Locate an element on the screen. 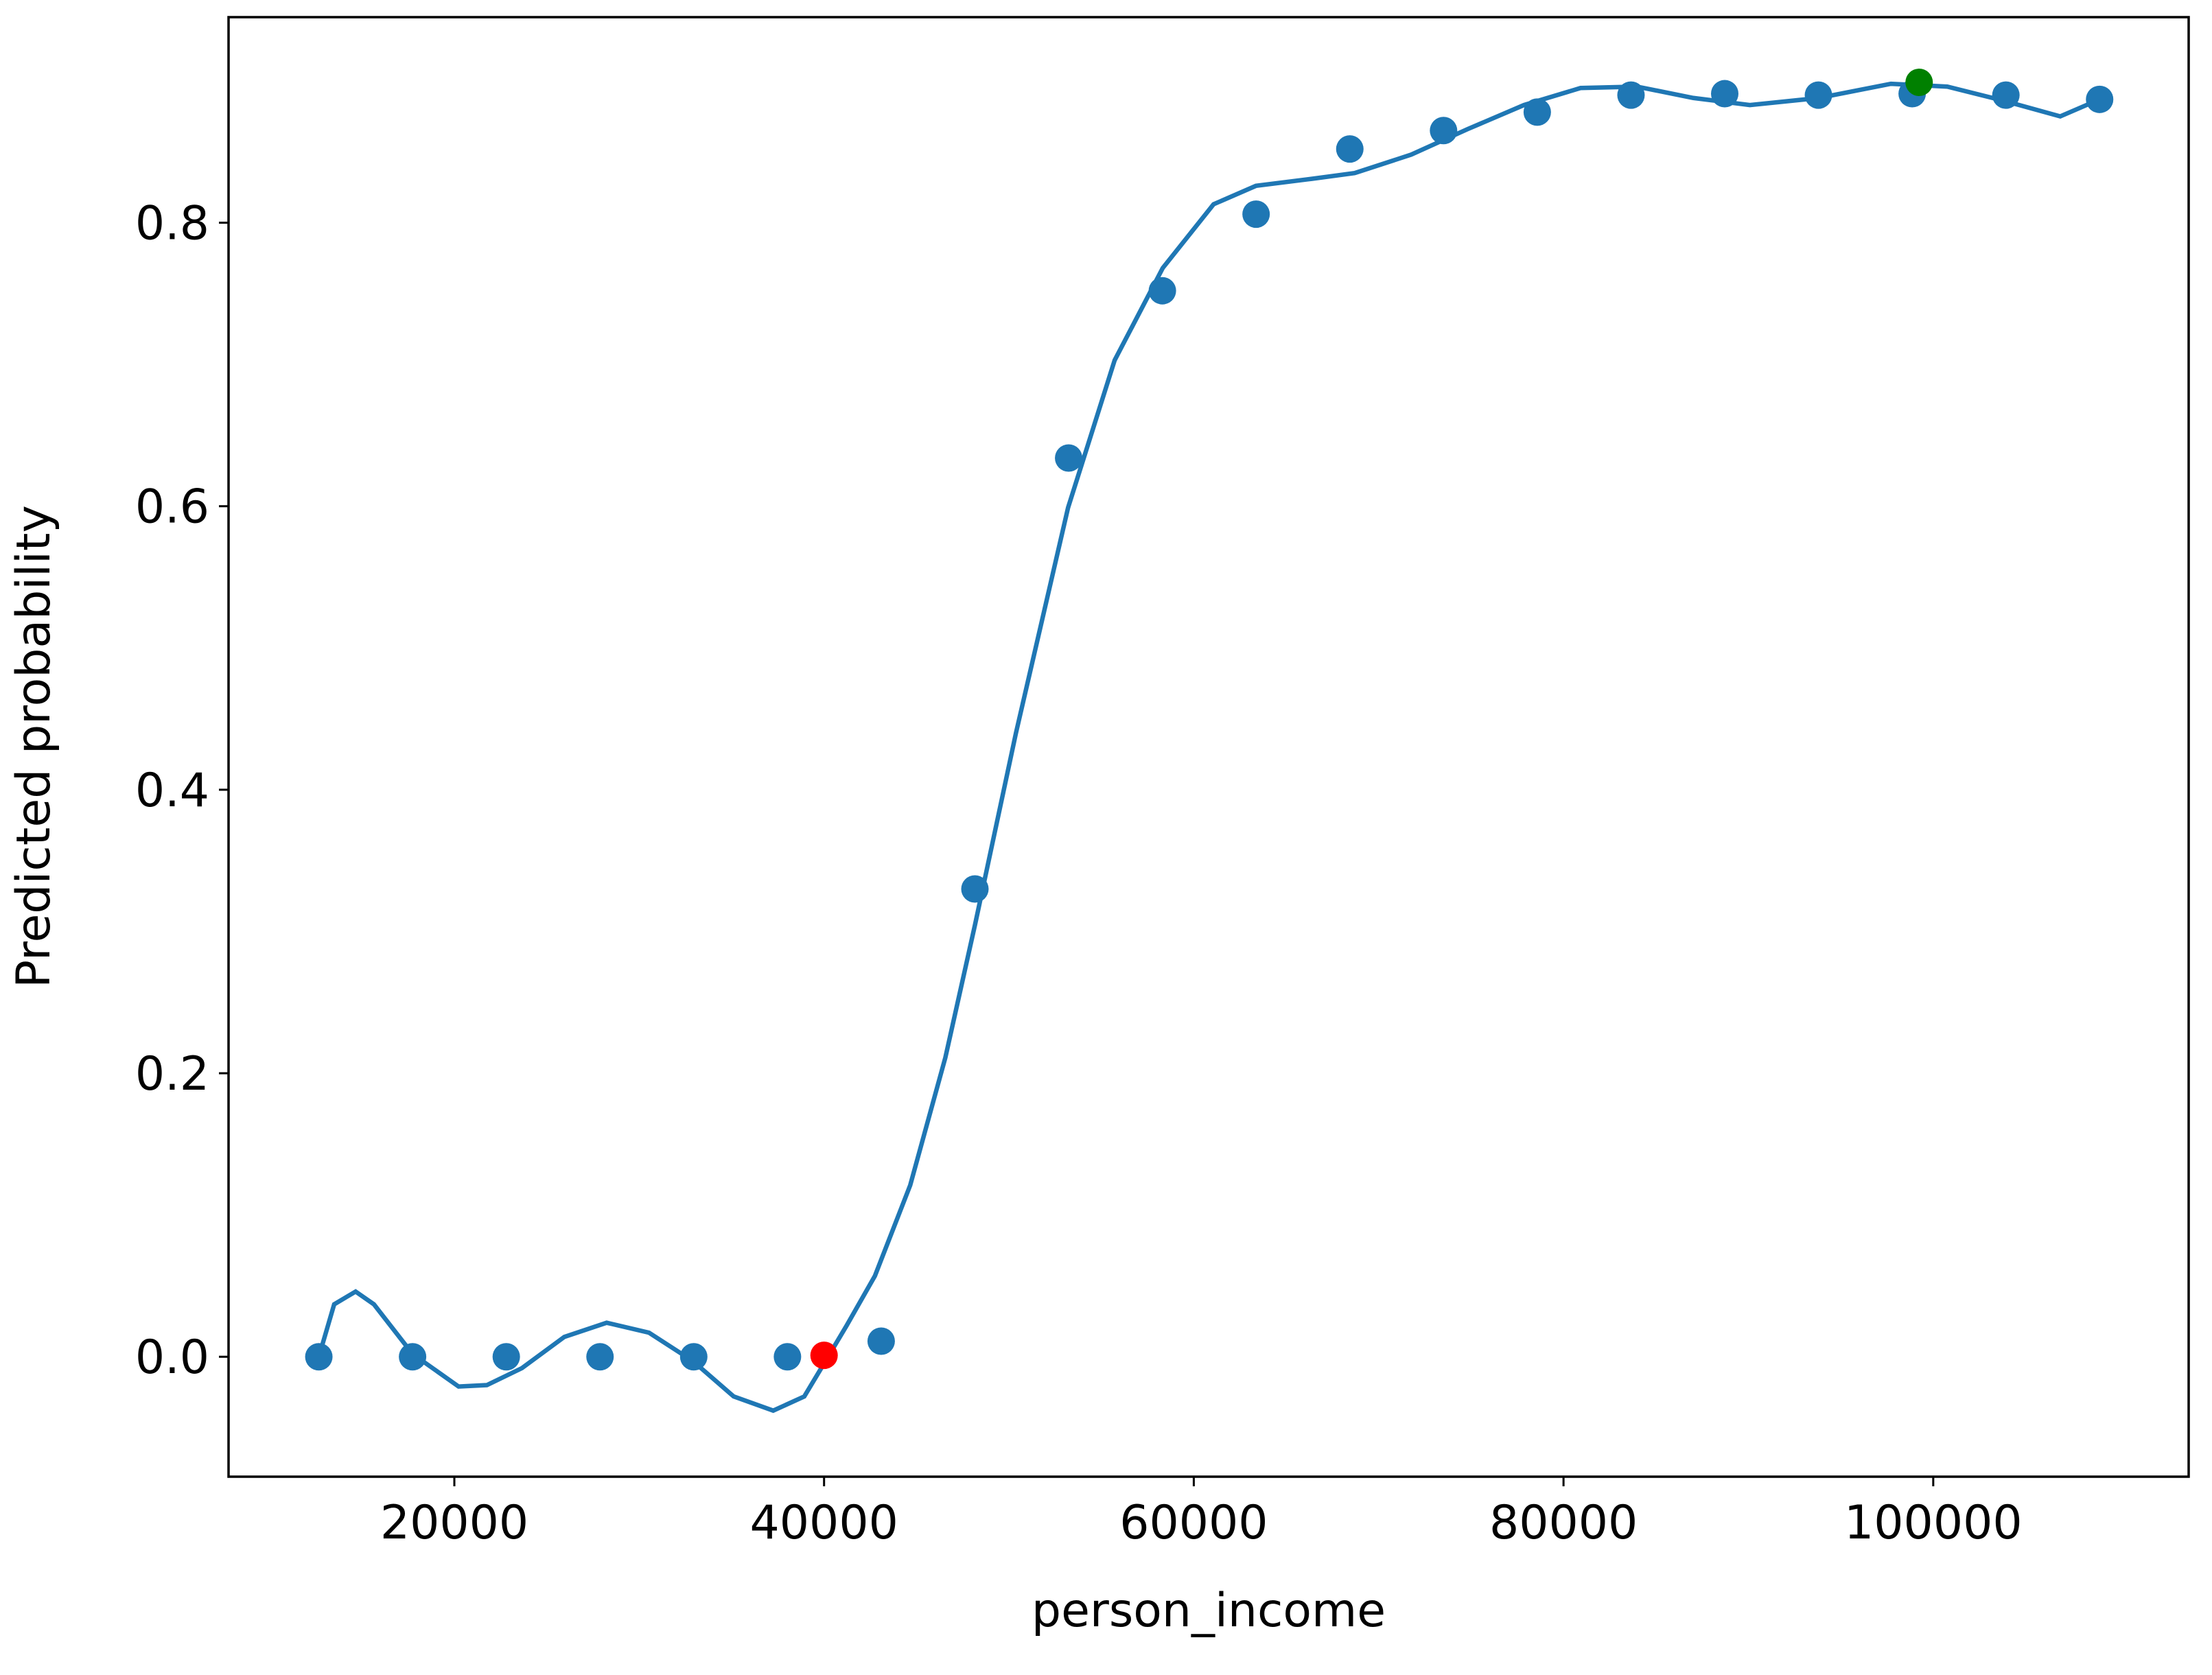 The width and height of the screenshot is (2212, 1675). x-tick-label: 60000 is located at coordinates (1193, 1523).